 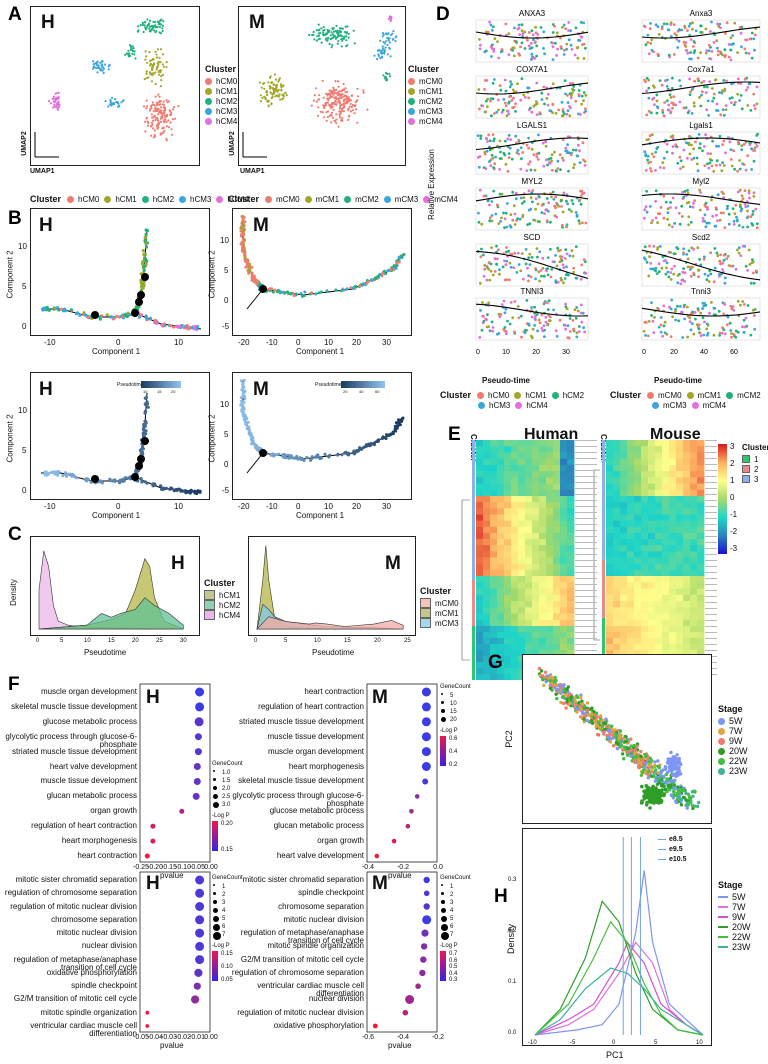 I want to click on ytick: 10, so click(x=22, y=246).